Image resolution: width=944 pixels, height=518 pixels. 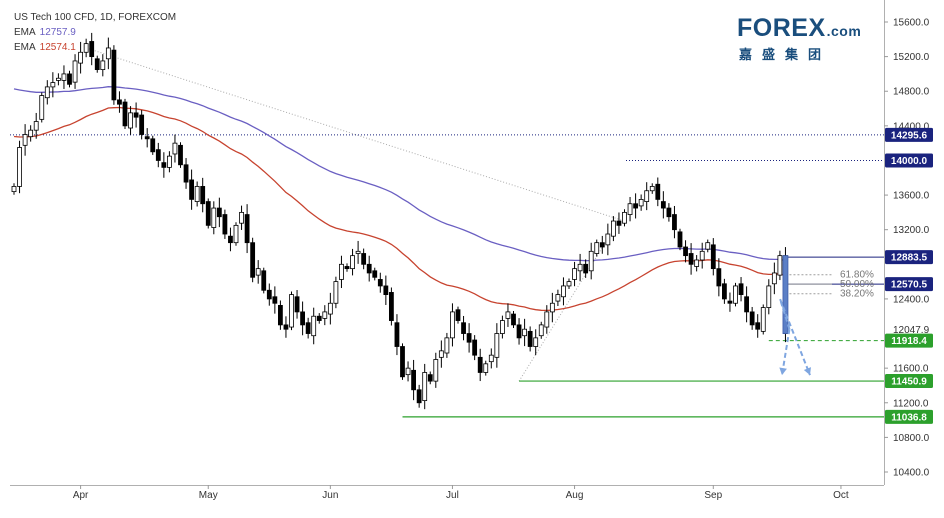 What do you see at coordinates (795, 337) in the screenshot?
I see `projection-arrows` at bounding box center [795, 337].